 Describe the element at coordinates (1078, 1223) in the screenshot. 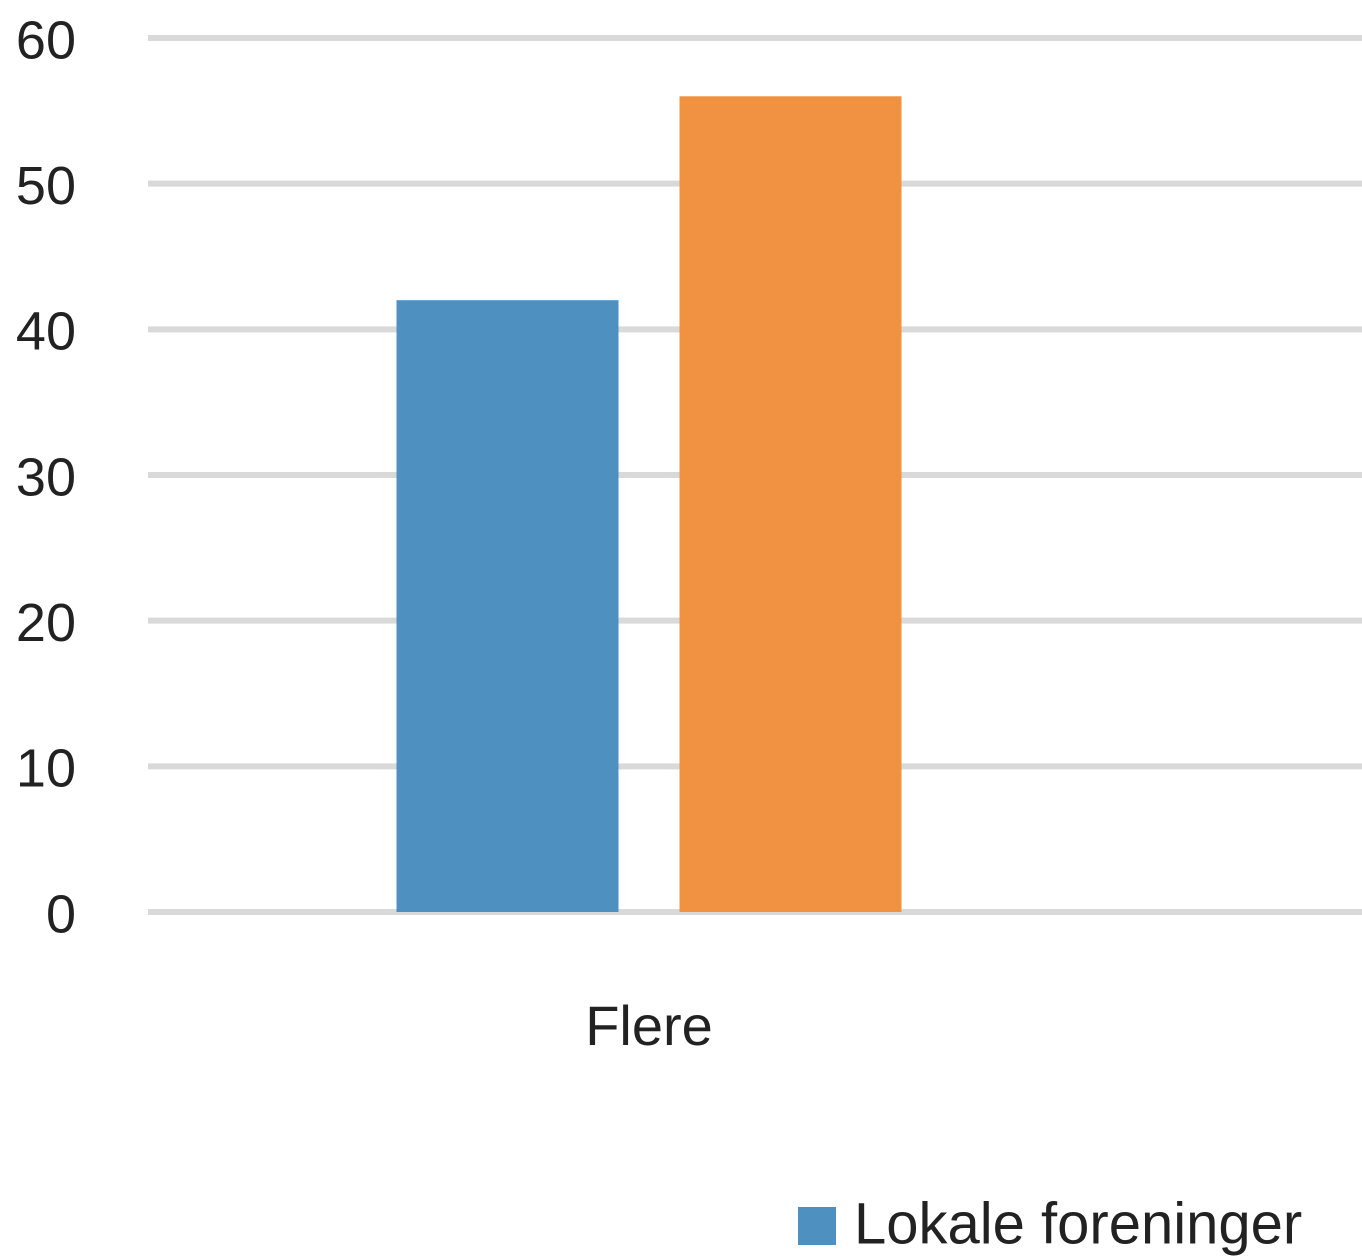

I see `legend-label: Lokale foreninger` at that location.